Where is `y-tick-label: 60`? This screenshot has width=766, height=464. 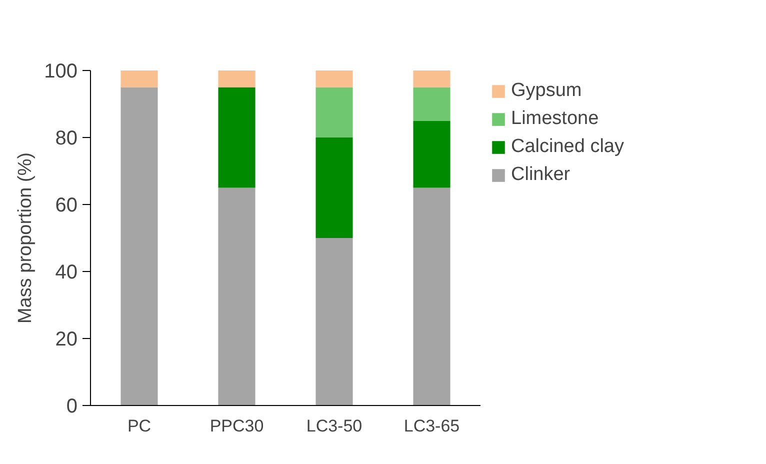 y-tick-label: 60 is located at coordinates (66, 205).